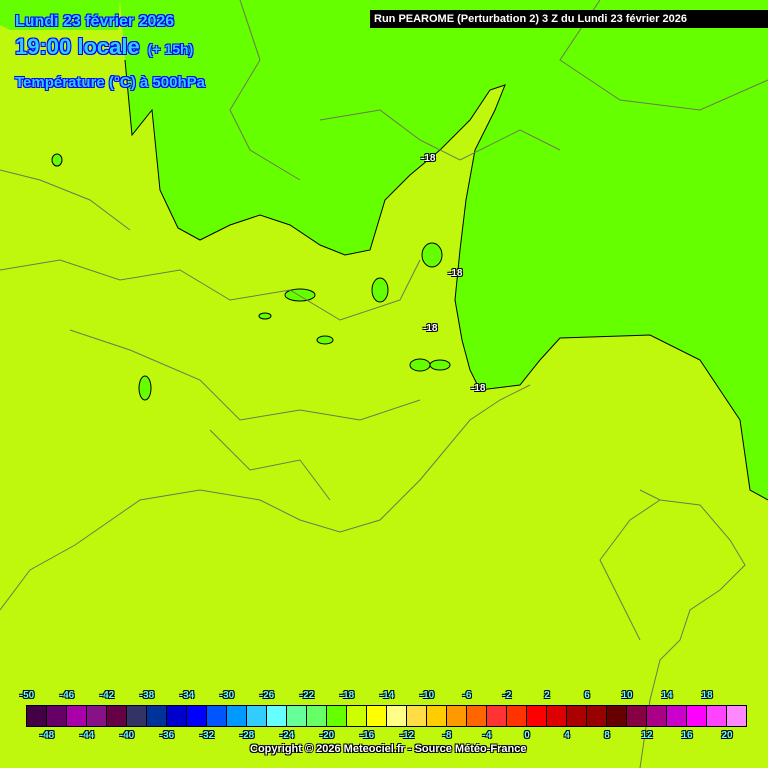  I want to click on legend-label-top: -22, so click(307, 695).